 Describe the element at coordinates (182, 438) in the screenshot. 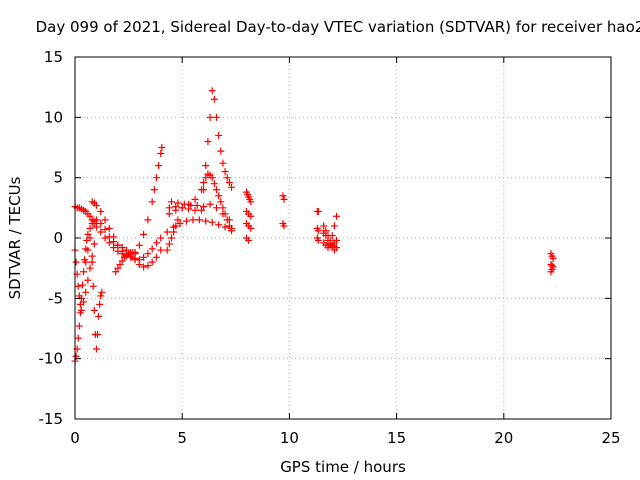

I see `x-tick-label: 5` at that location.